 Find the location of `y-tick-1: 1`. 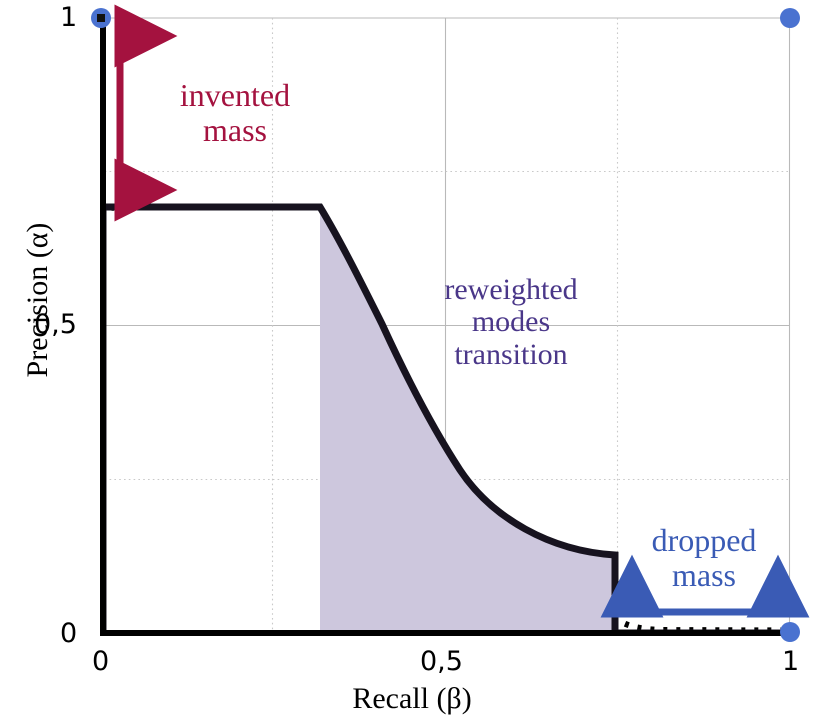

y-tick-1: 1 is located at coordinates (69, 17).